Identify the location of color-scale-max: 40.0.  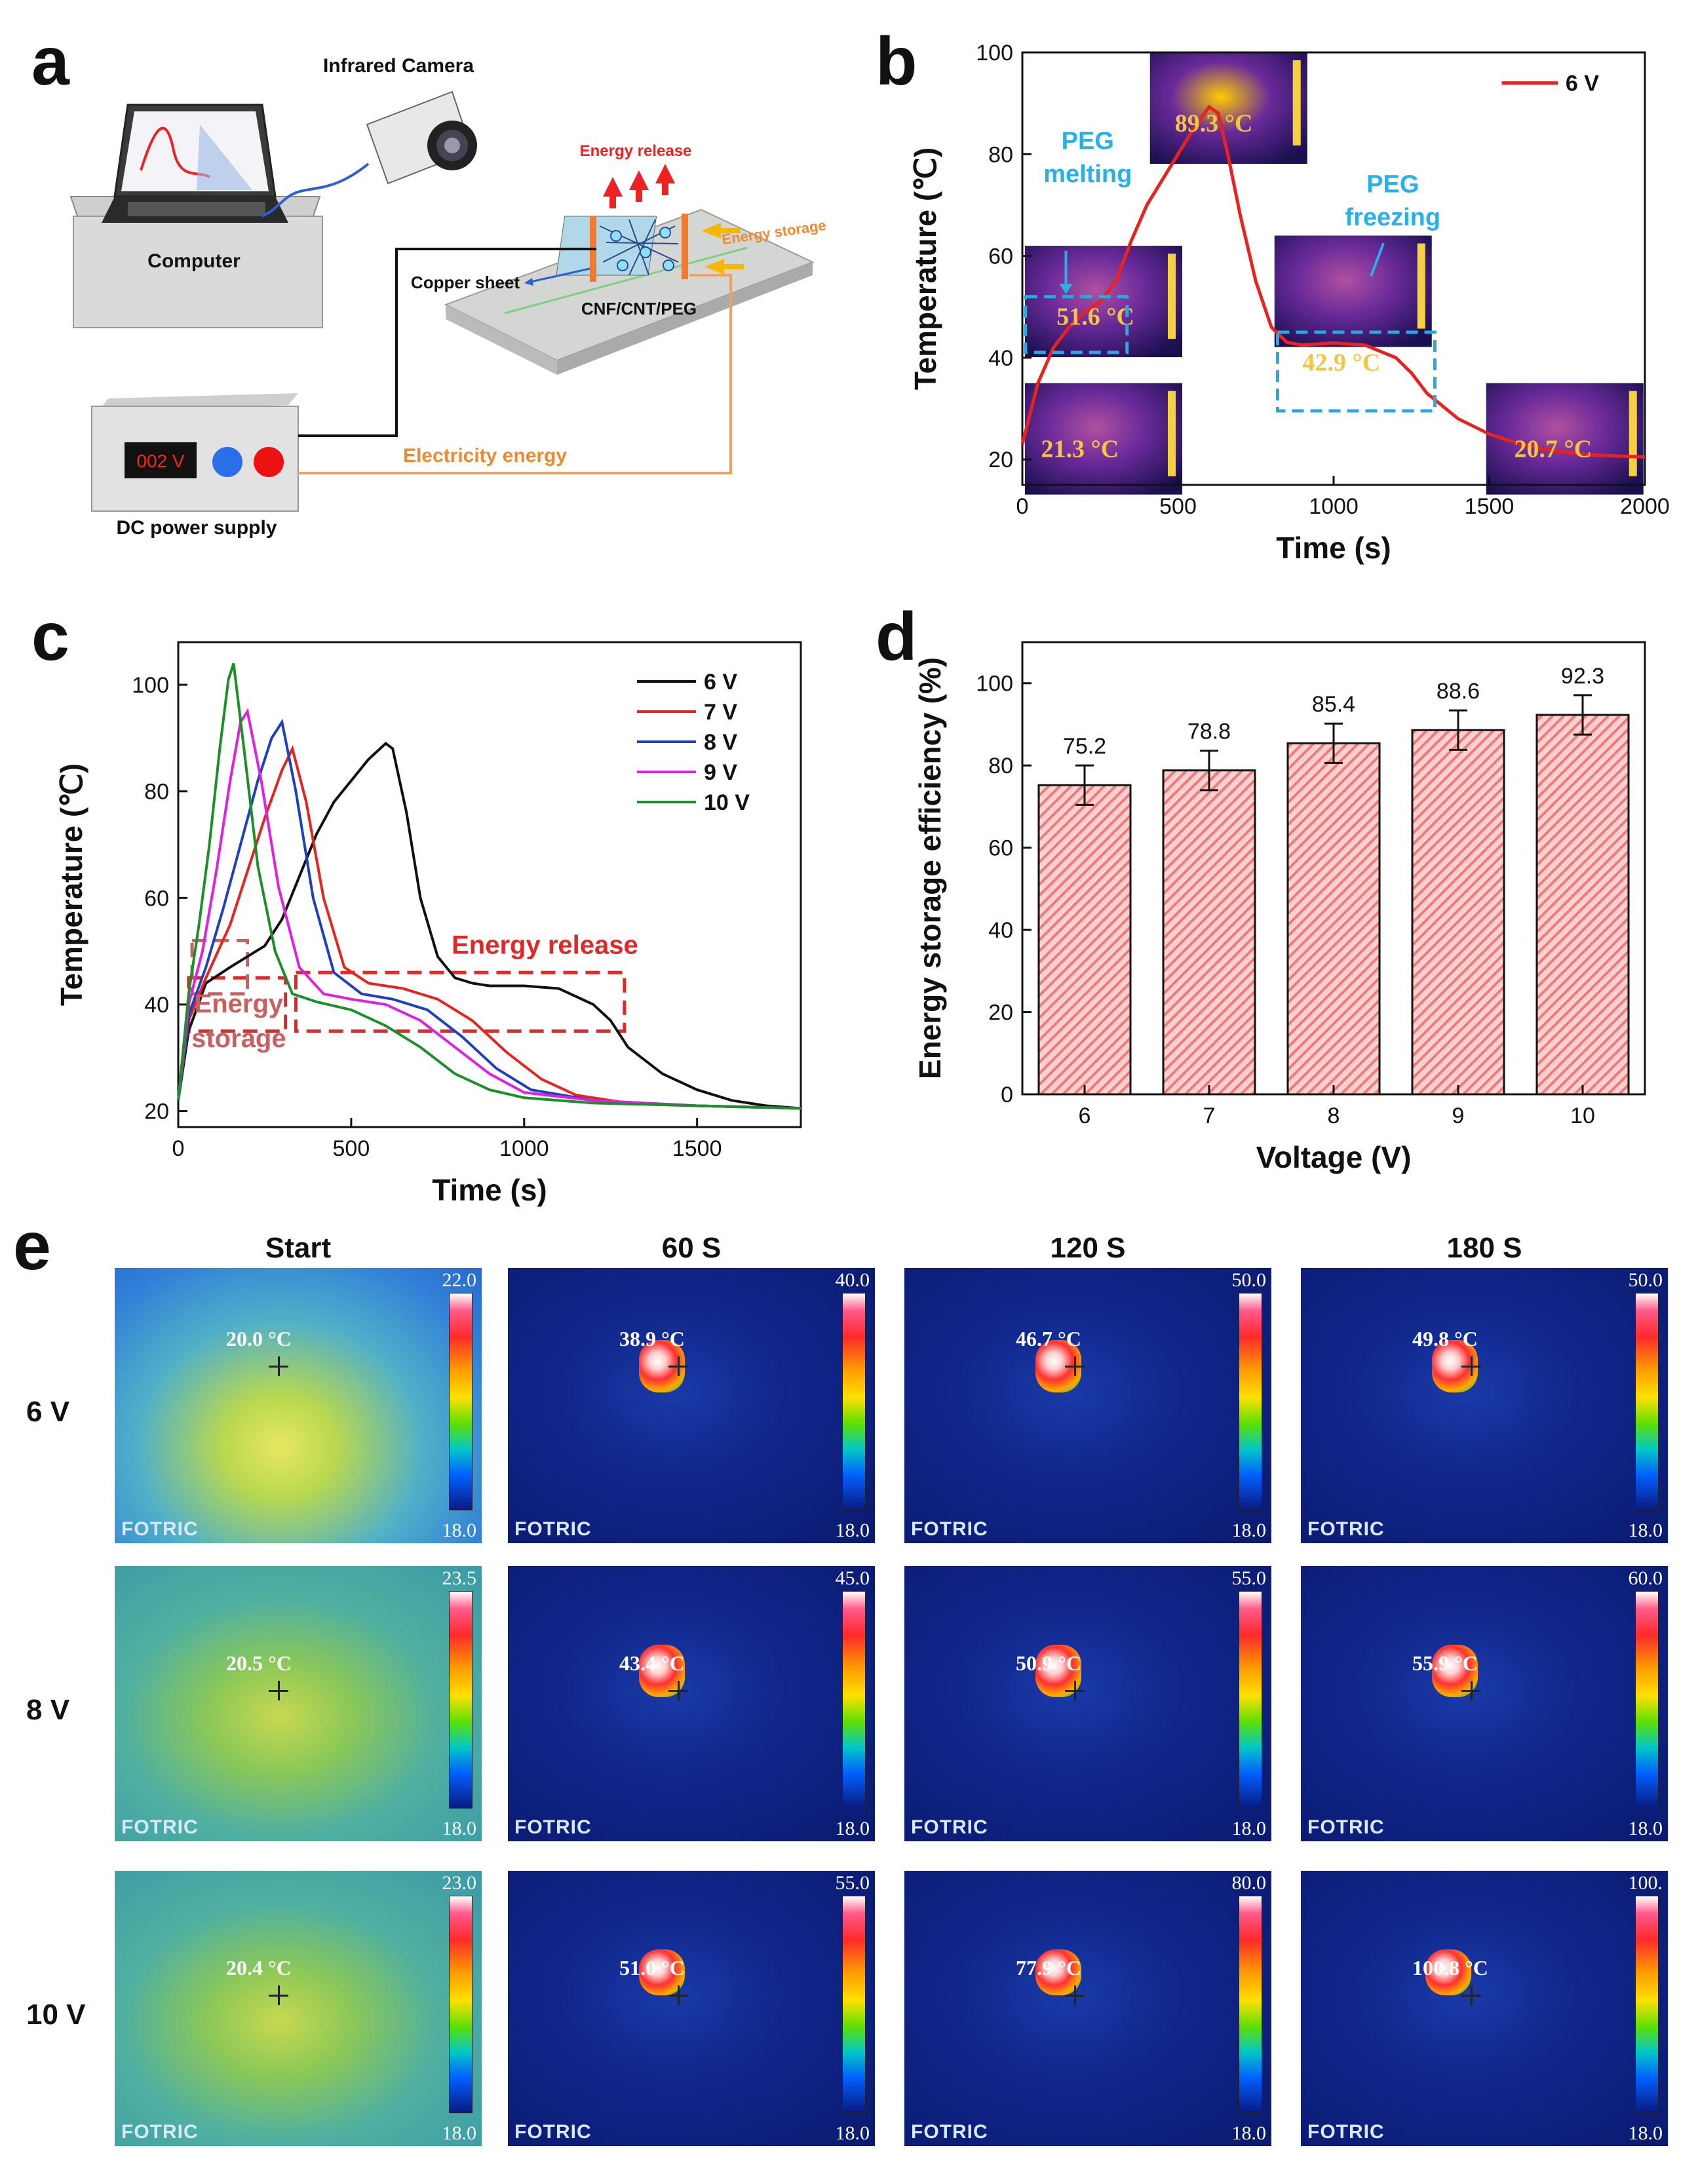
(853, 1280).